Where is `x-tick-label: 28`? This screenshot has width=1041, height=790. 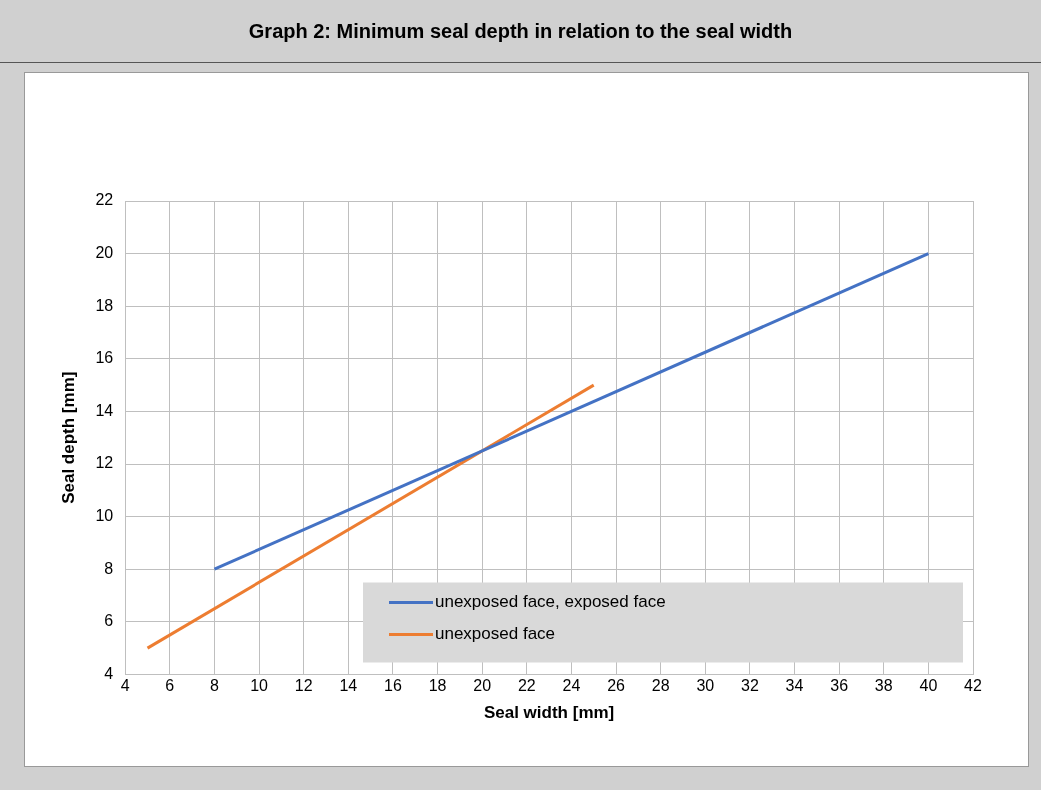
x-tick-label: 28 is located at coordinates (660, 686).